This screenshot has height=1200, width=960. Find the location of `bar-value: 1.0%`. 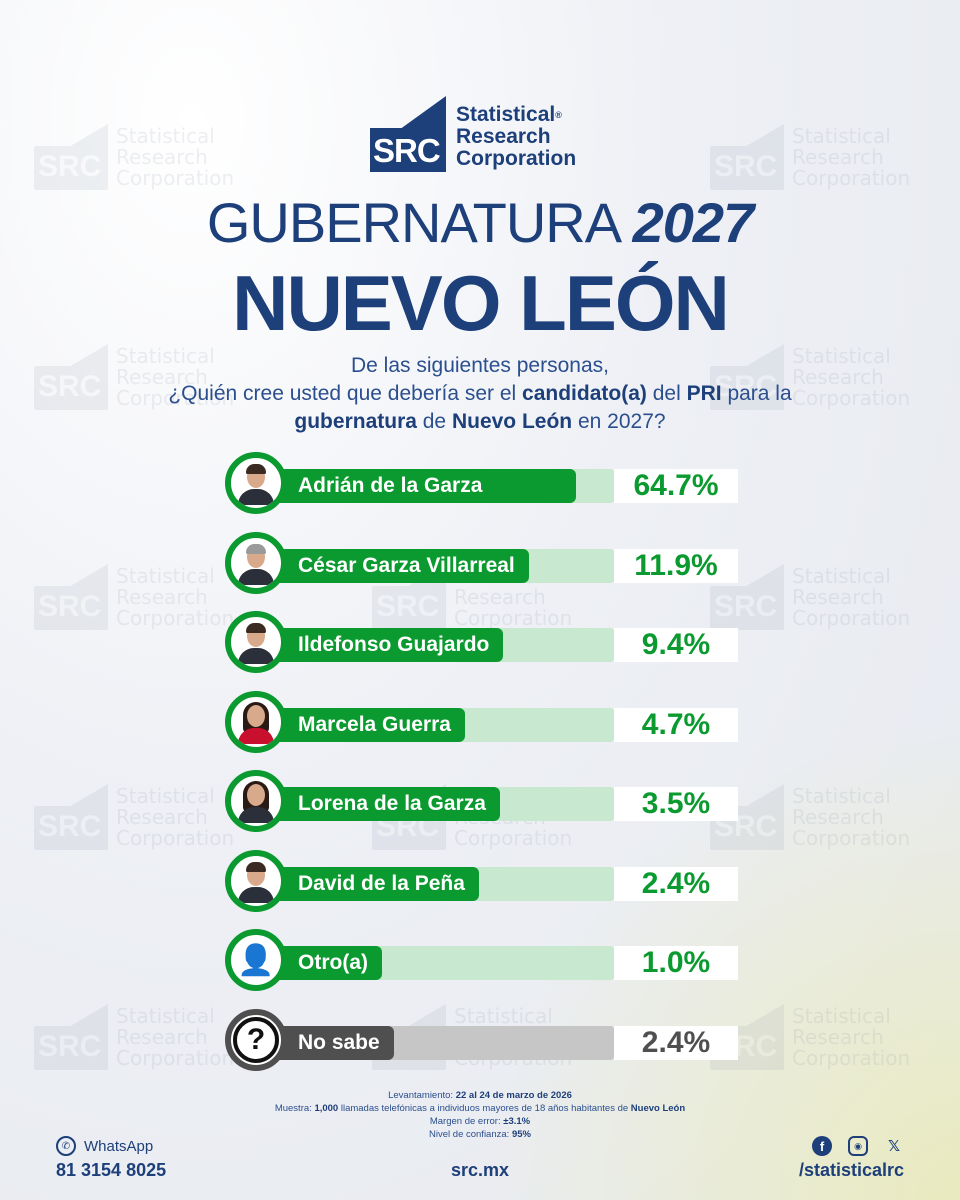

bar-value: 1.0% is located at coordinates (676, 963).